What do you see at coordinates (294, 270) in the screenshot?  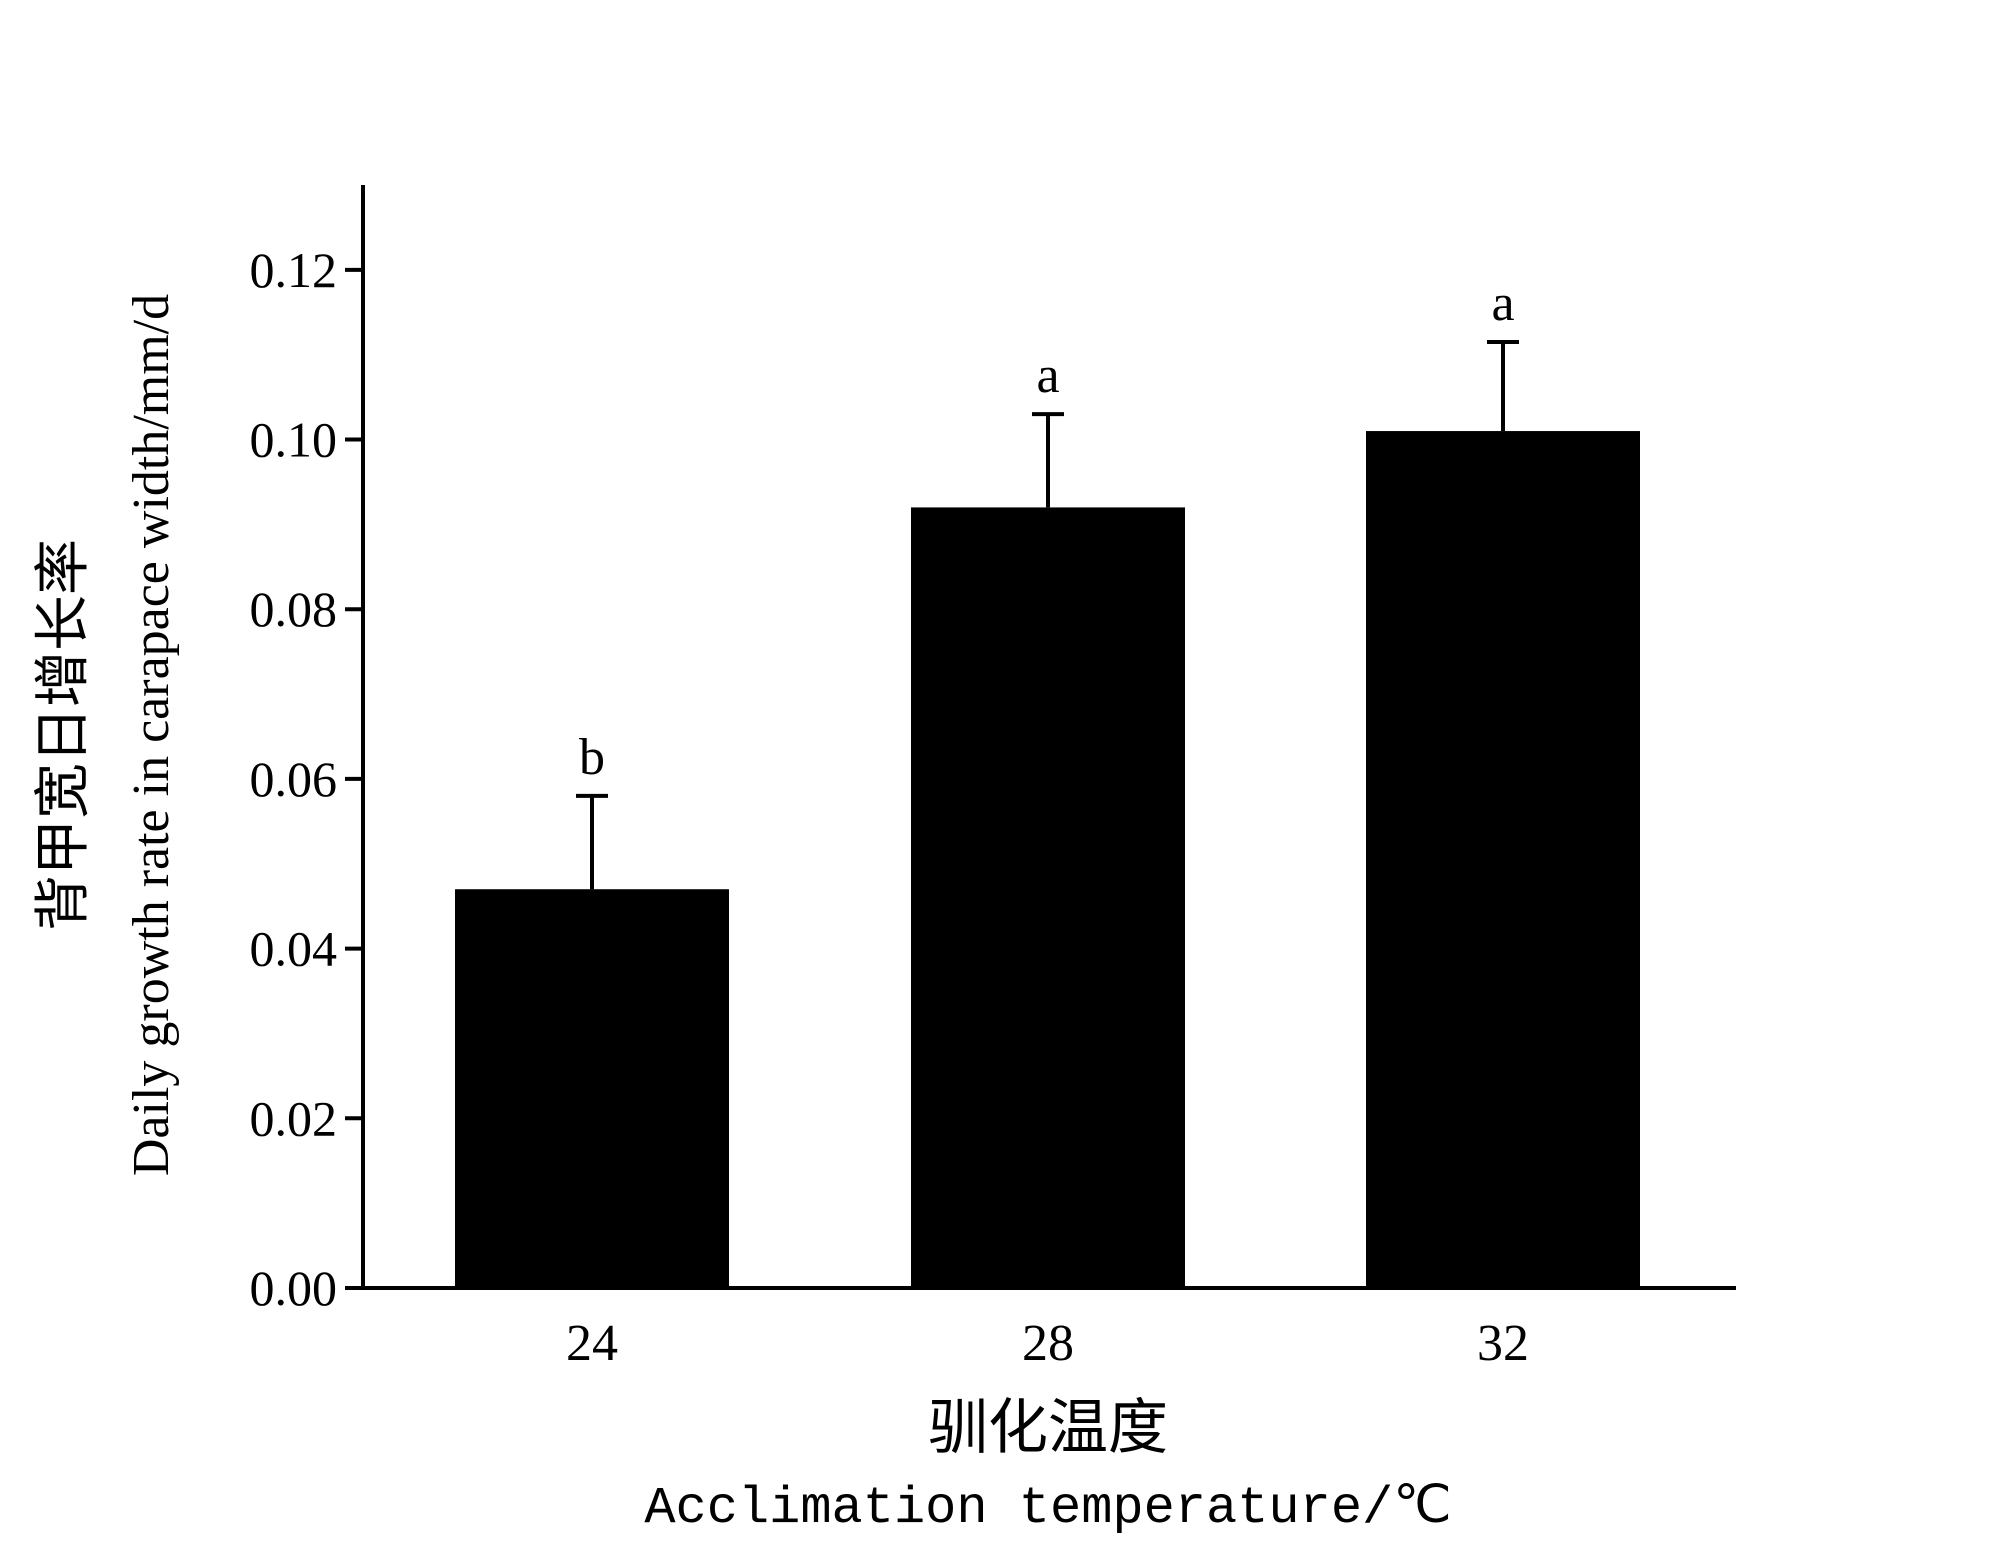 I see `y-tick-label: 0.12` at bounding box center [294, 270].